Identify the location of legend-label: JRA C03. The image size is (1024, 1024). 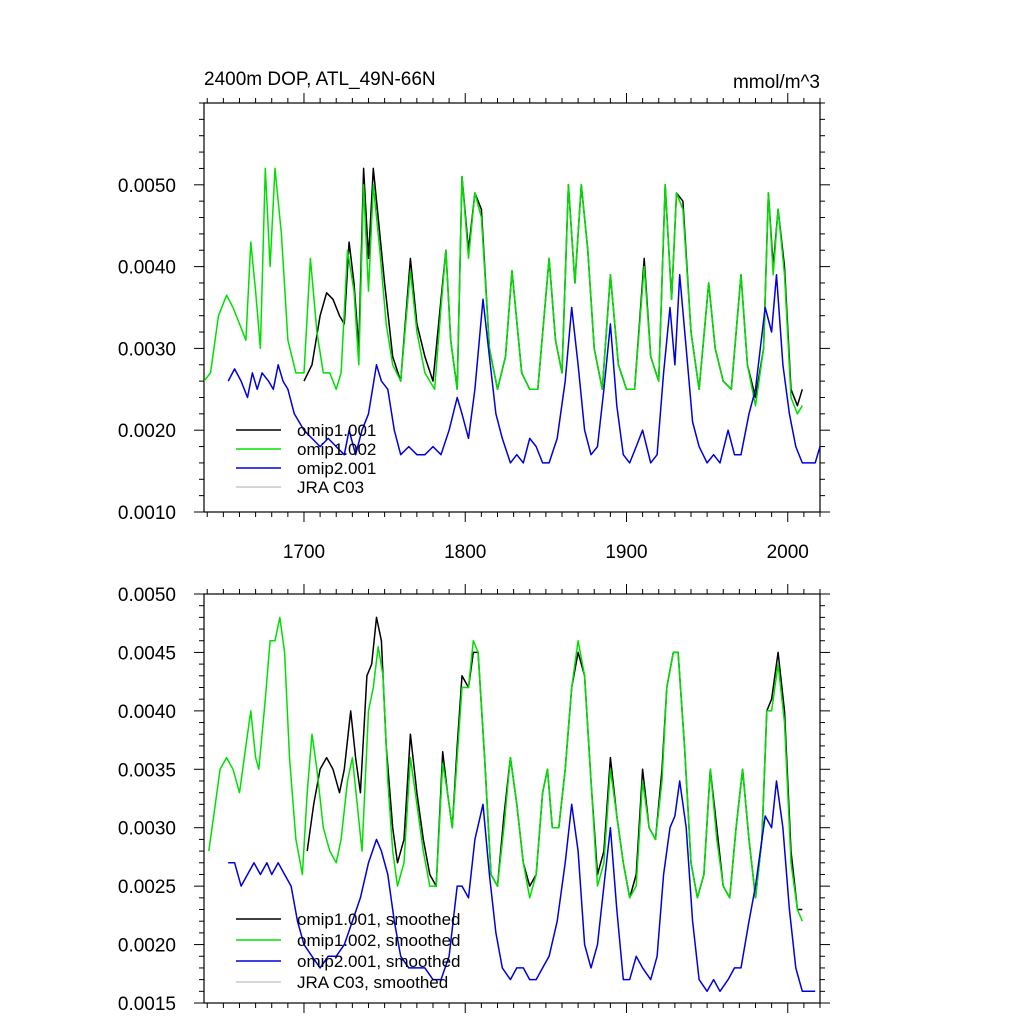
(330, 487).